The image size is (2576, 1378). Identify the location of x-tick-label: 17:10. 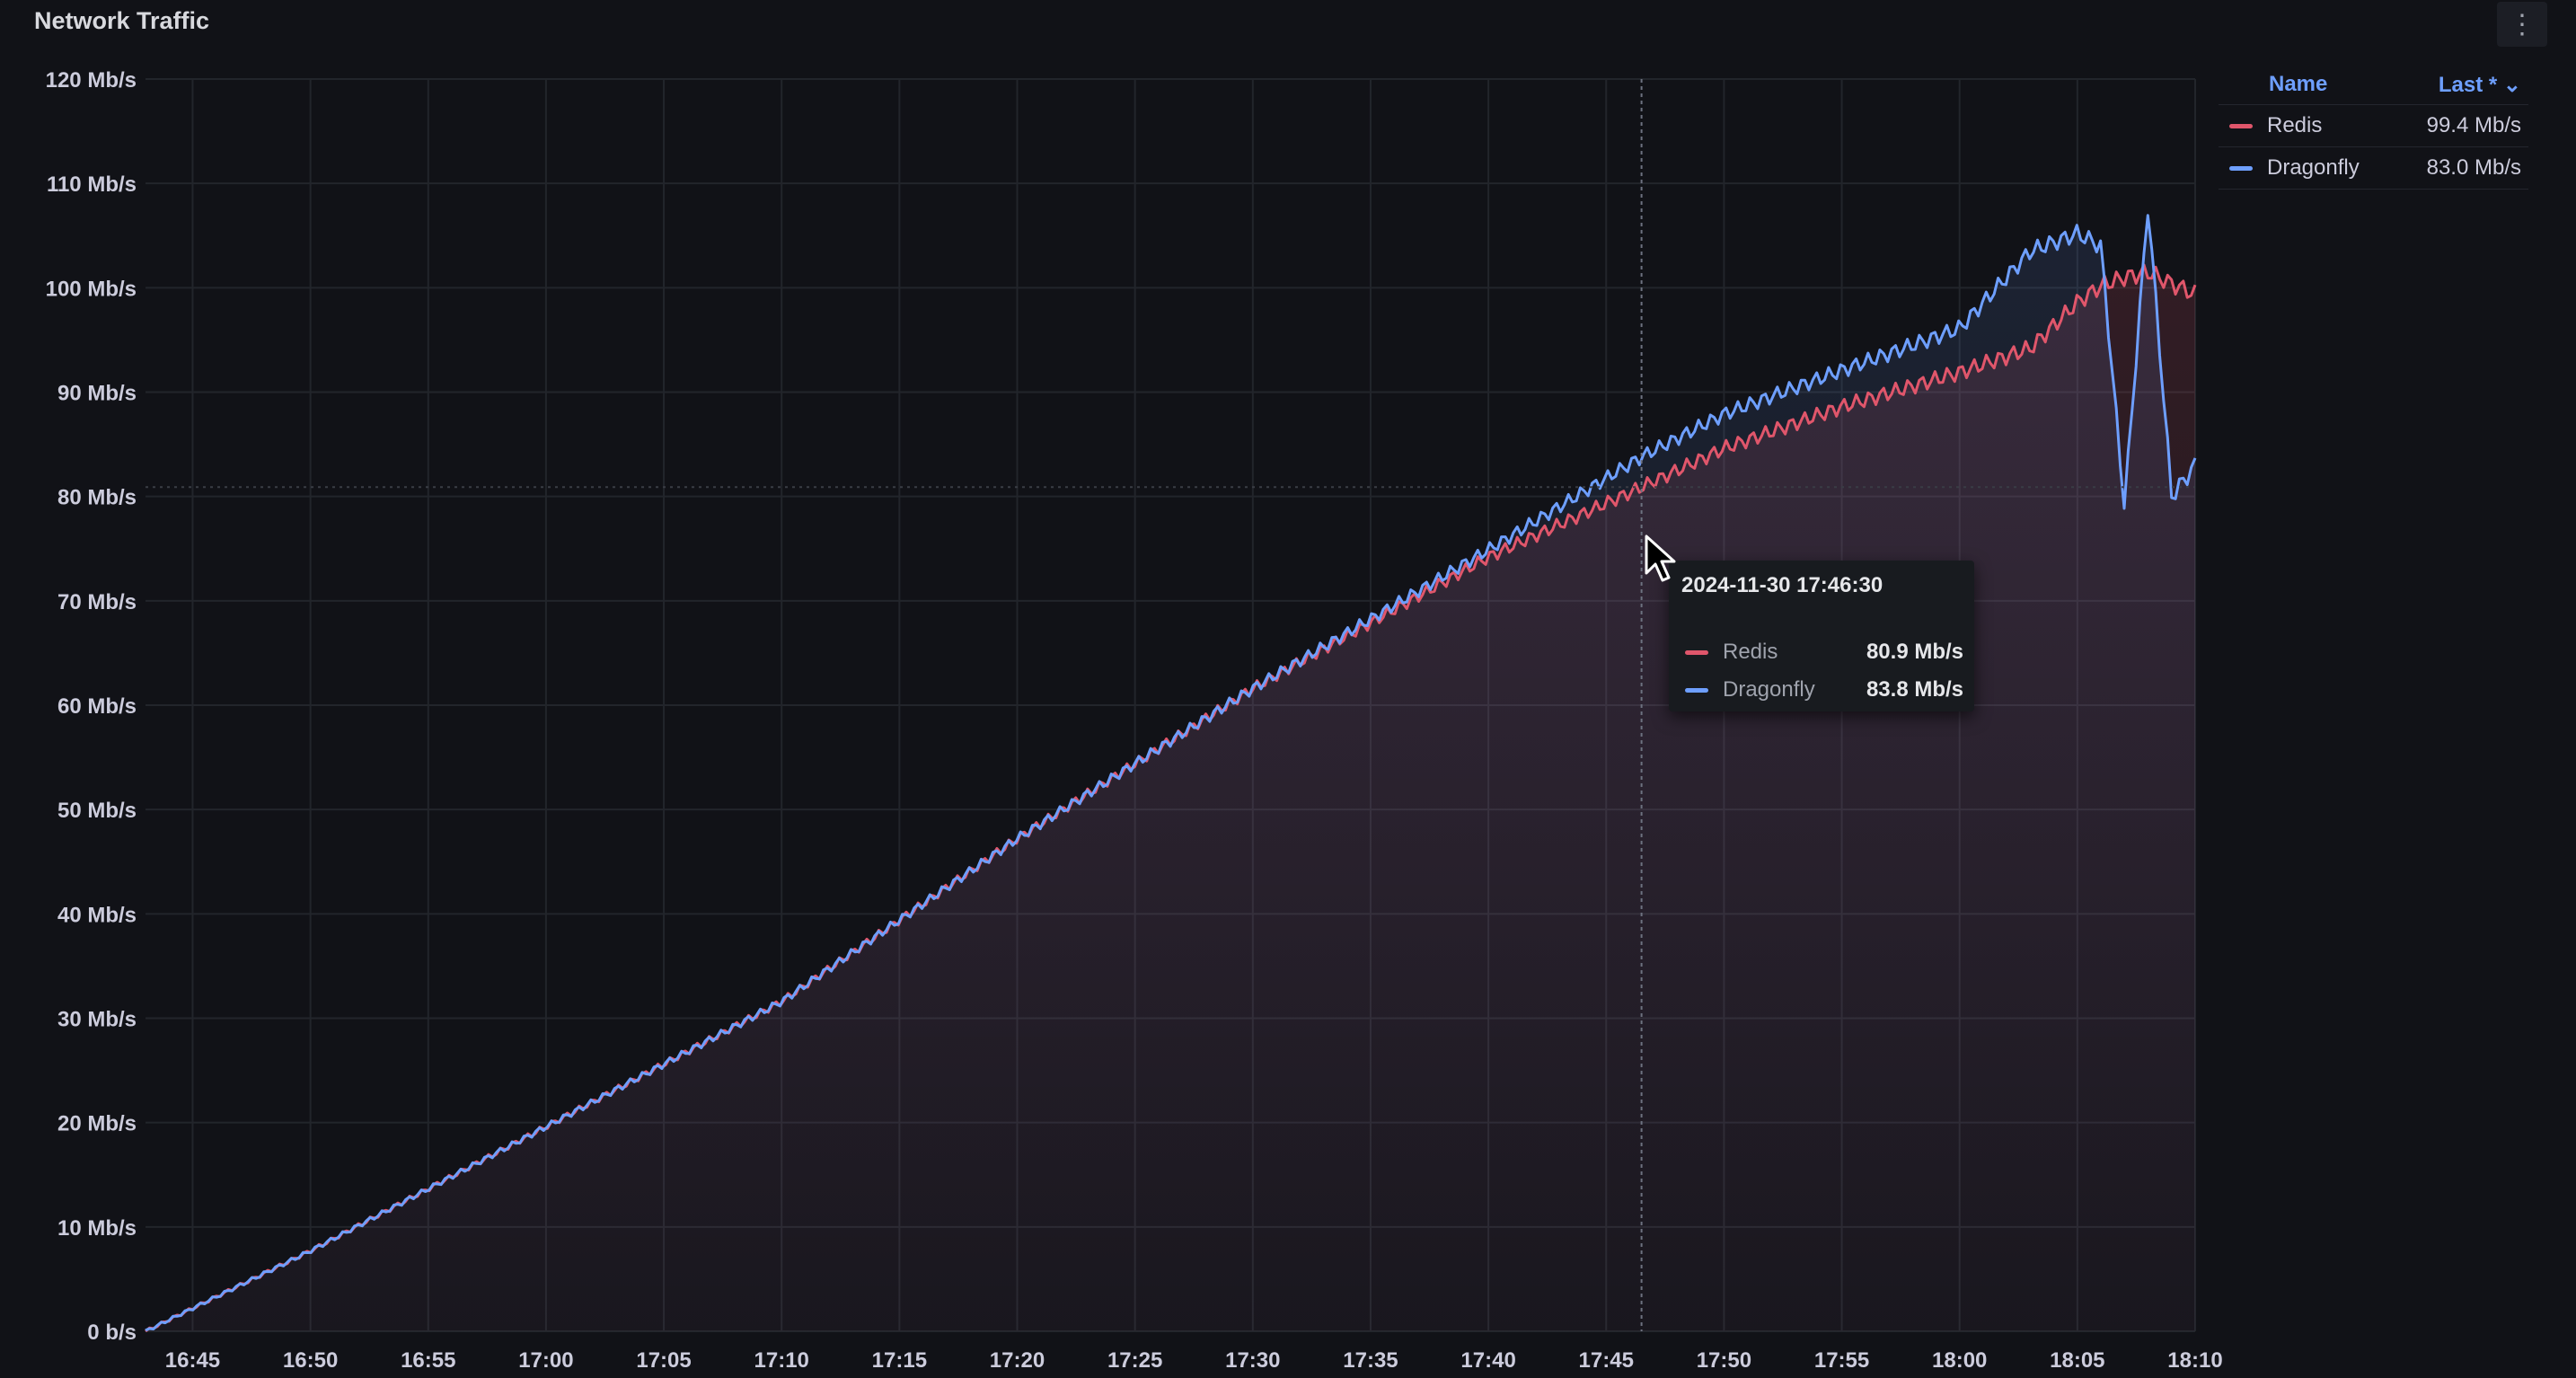
(781, 1360).